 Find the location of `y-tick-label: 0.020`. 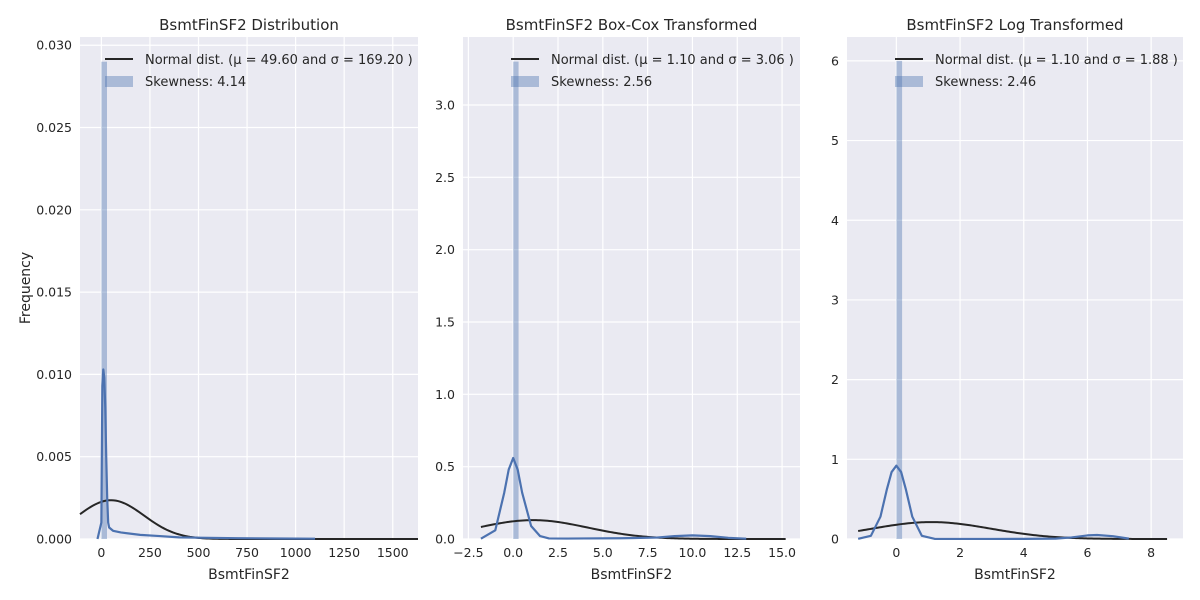

y-tick-label: 0.020 is located at coordinates (54, 209).